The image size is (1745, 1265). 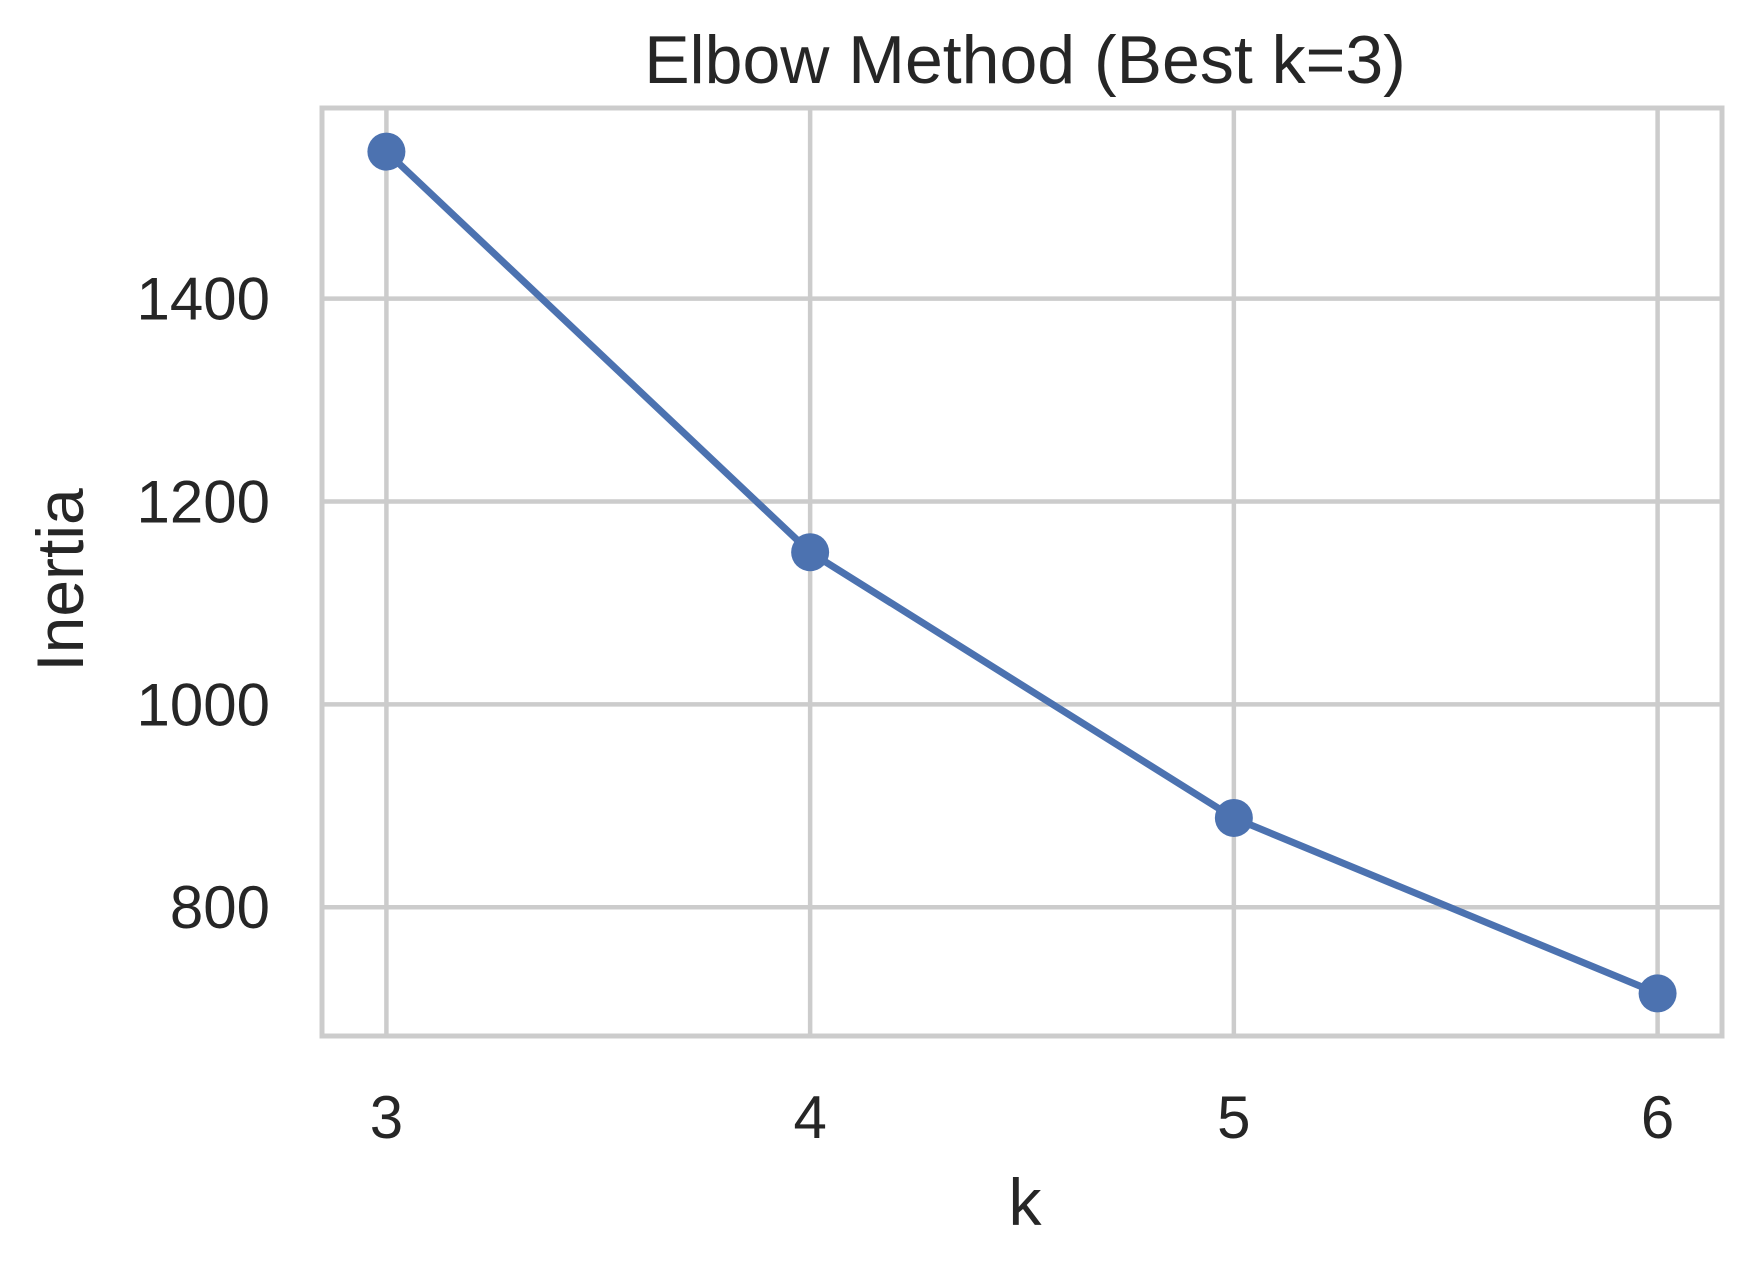 I want to click on data-point-k3, so click(x=386, y=151).